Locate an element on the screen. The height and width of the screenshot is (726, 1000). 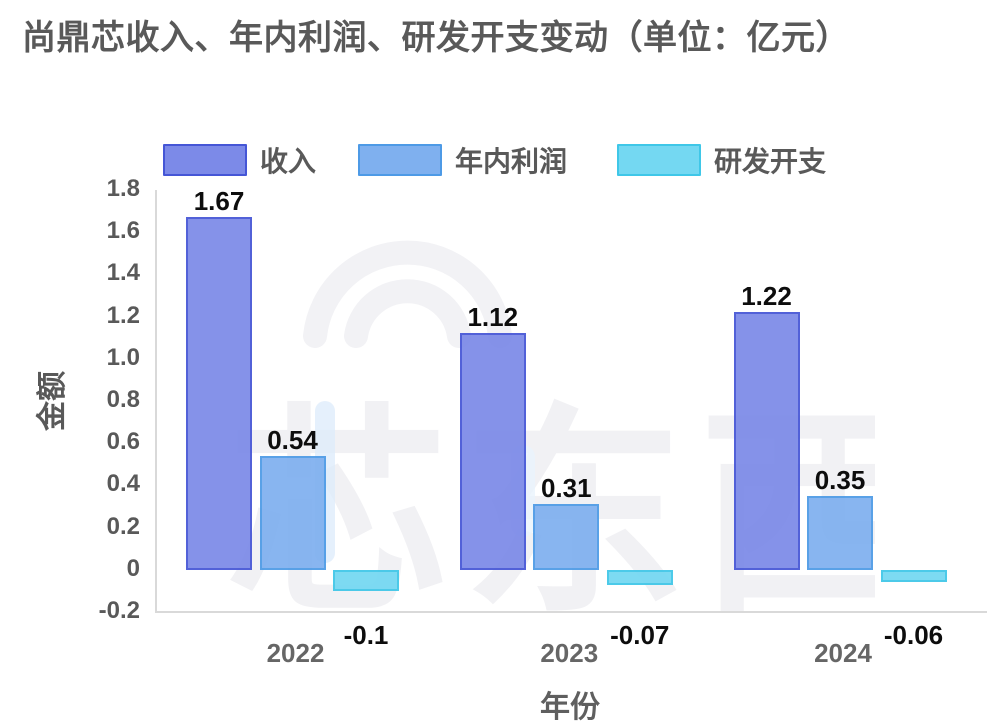
y-tick-label: -0.2 is located at coordinates (119, 610).